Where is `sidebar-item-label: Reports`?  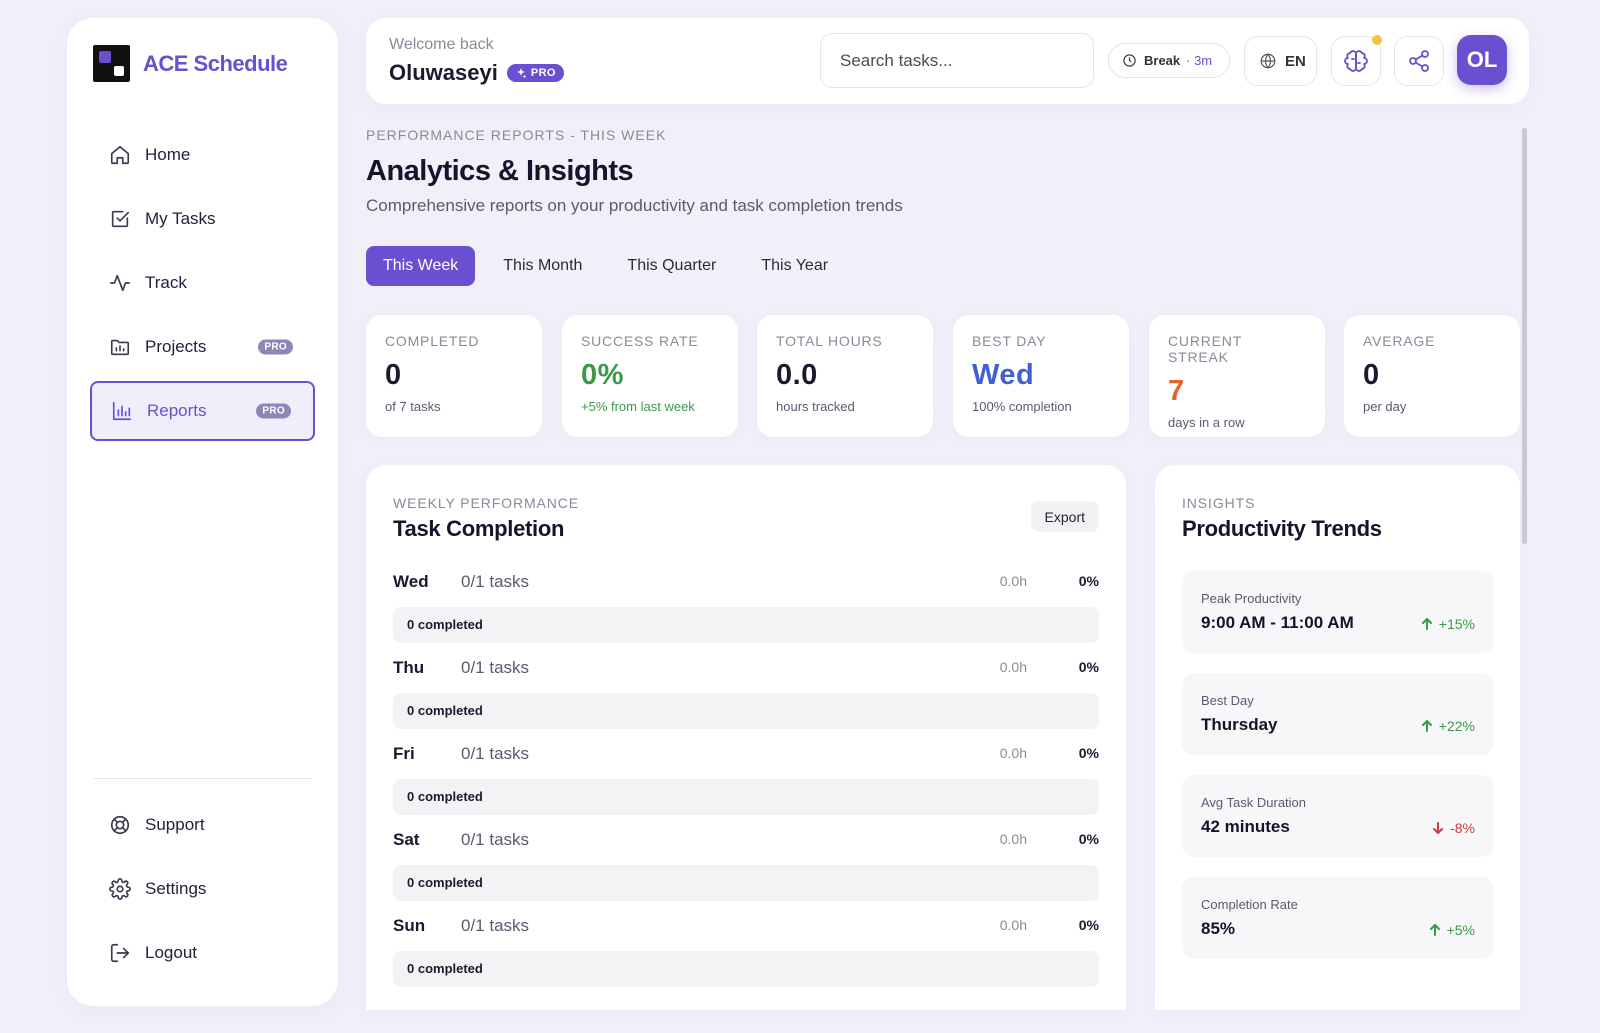
sidebar-item-label: Reports is located at coordinates (177, 410).